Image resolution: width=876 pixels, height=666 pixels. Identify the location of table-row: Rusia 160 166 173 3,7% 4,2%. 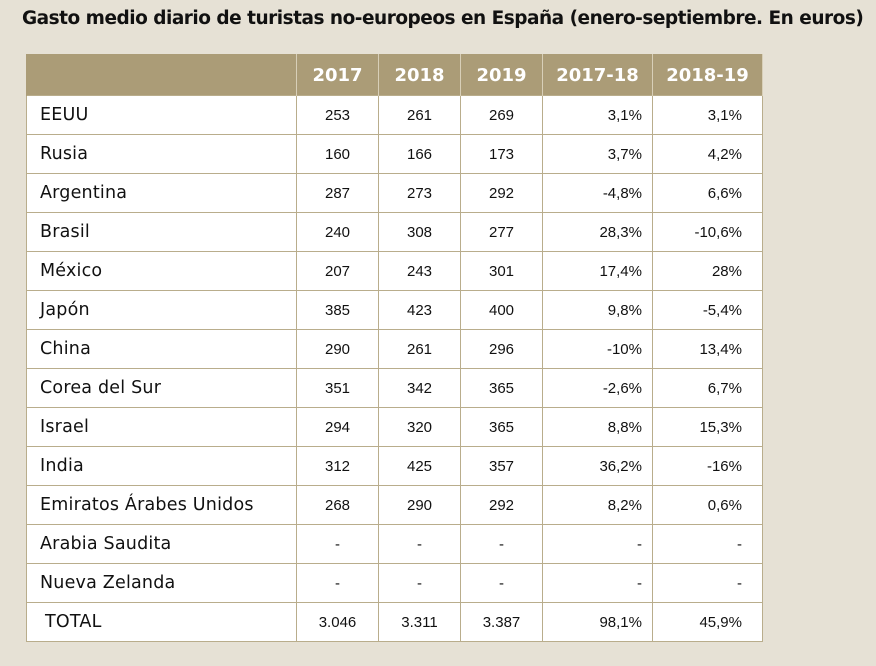
(394, 154).